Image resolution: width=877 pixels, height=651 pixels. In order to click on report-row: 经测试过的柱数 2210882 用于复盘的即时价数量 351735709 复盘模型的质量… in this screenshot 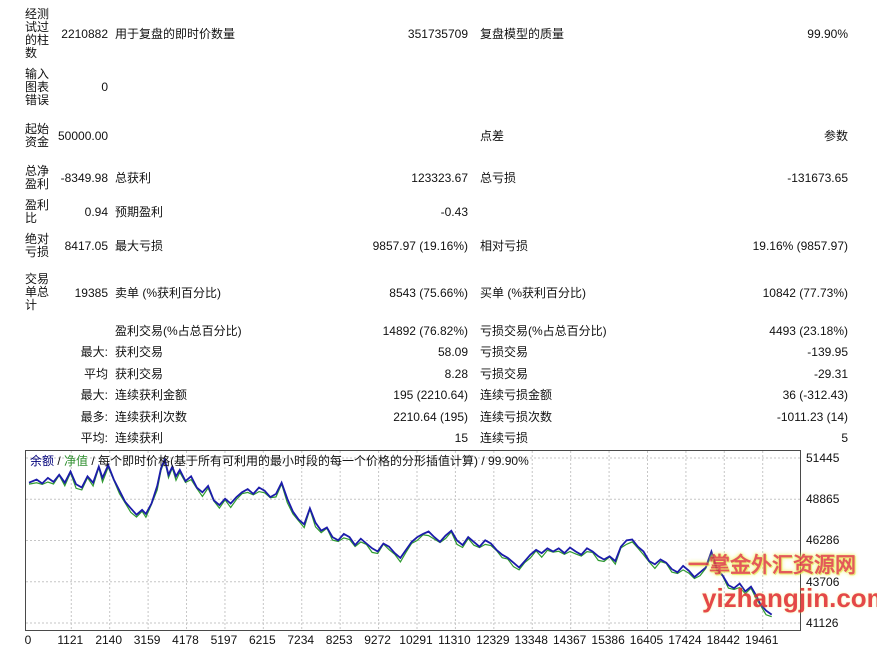, I will do `click(436, 34)`.